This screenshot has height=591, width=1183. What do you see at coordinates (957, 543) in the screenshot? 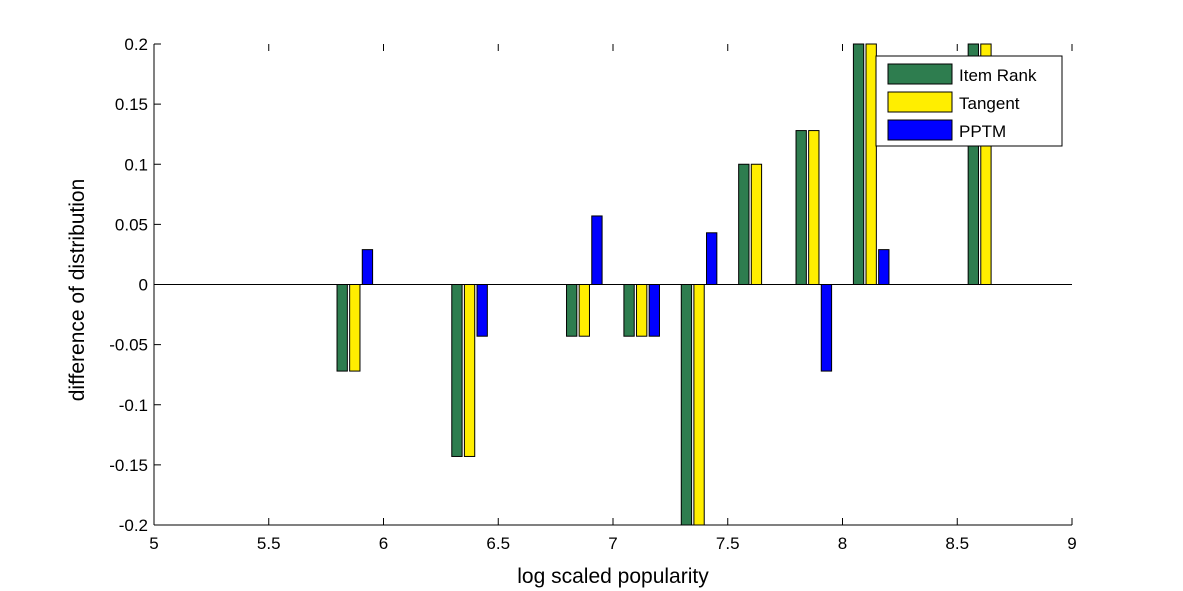
I see `x-tick-label: 8.5` at bounding box center [957, 543].